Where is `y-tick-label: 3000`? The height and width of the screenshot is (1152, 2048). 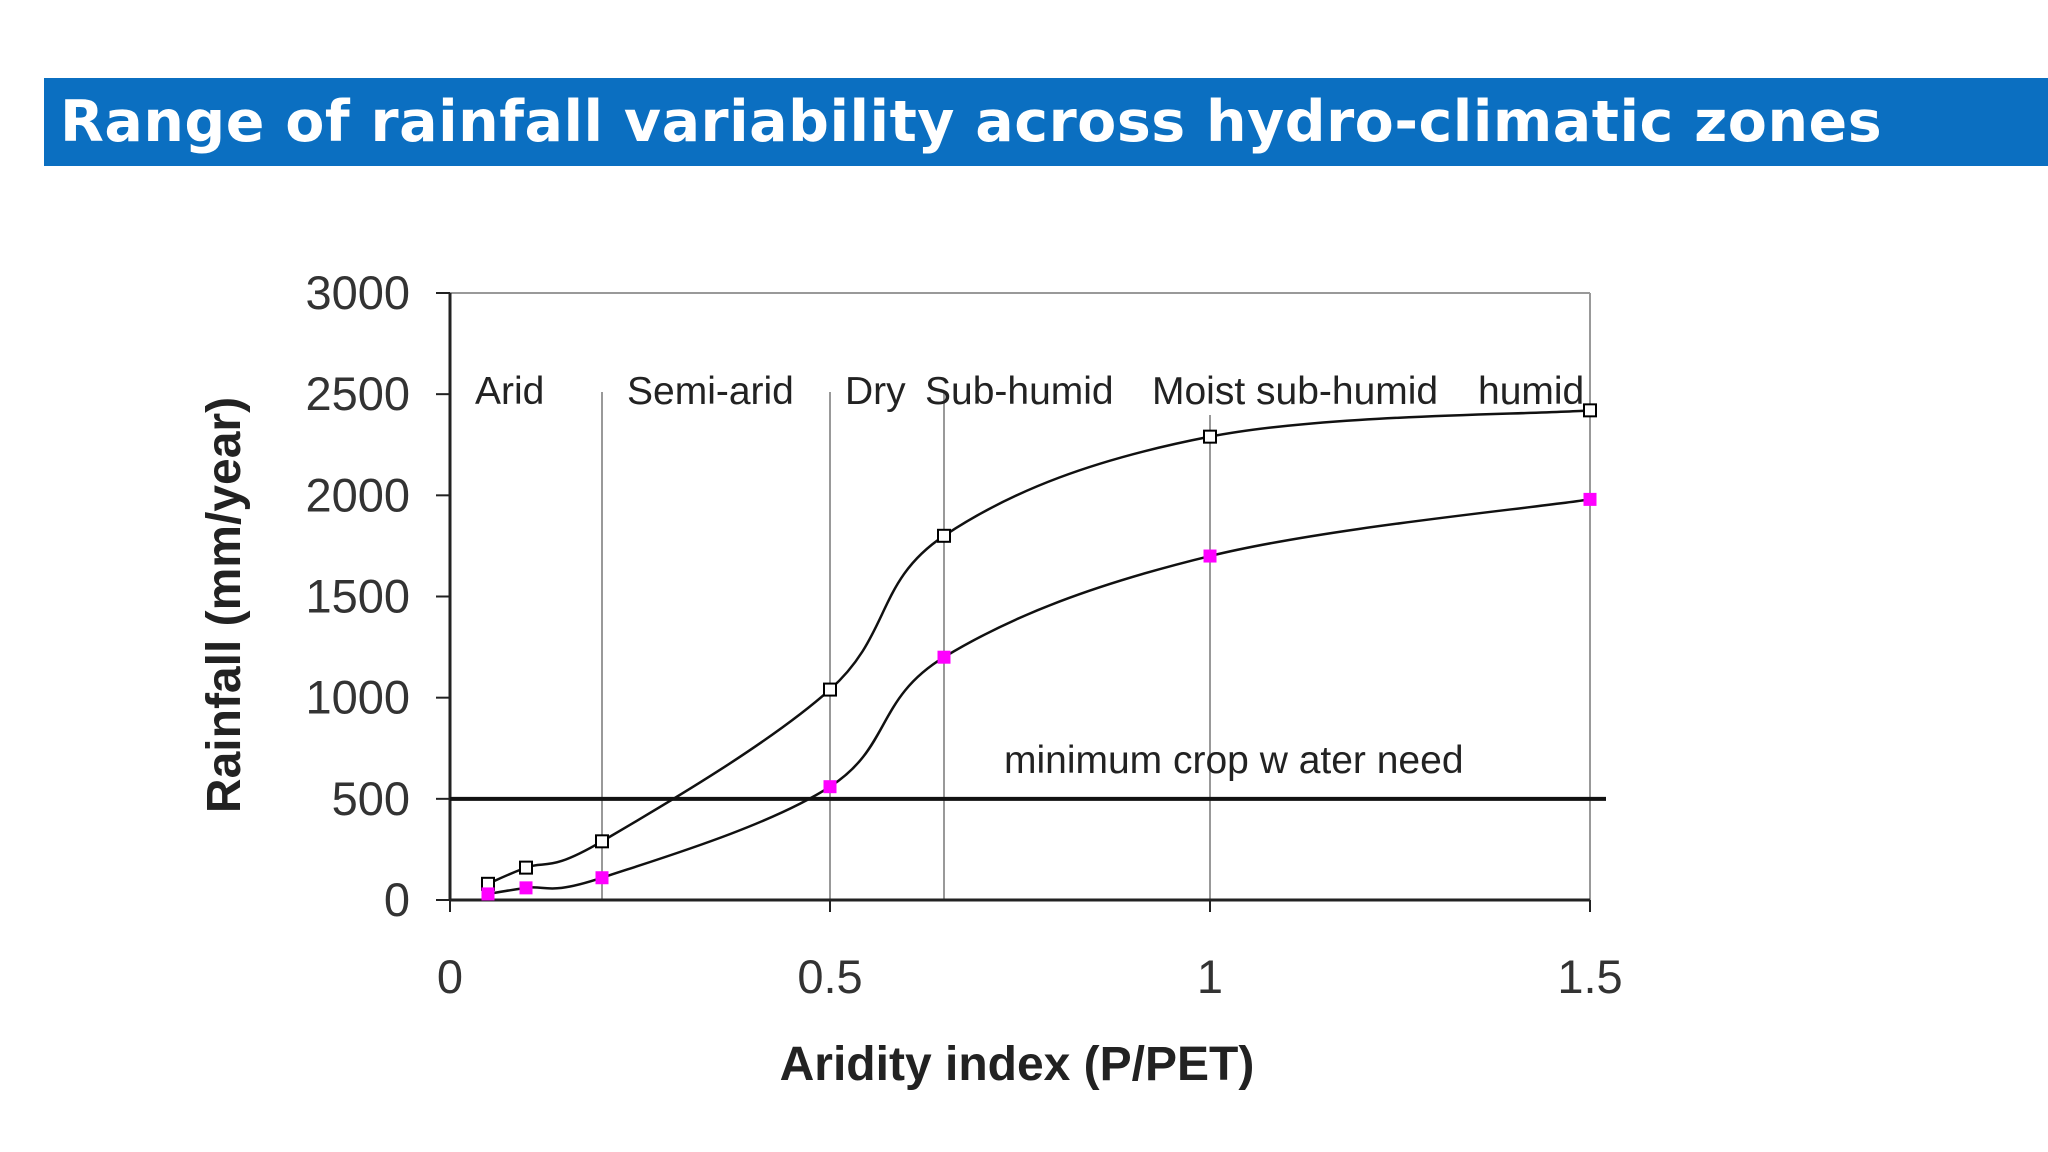
y-tick-label: 3000 is located at coordinates (357, 292).